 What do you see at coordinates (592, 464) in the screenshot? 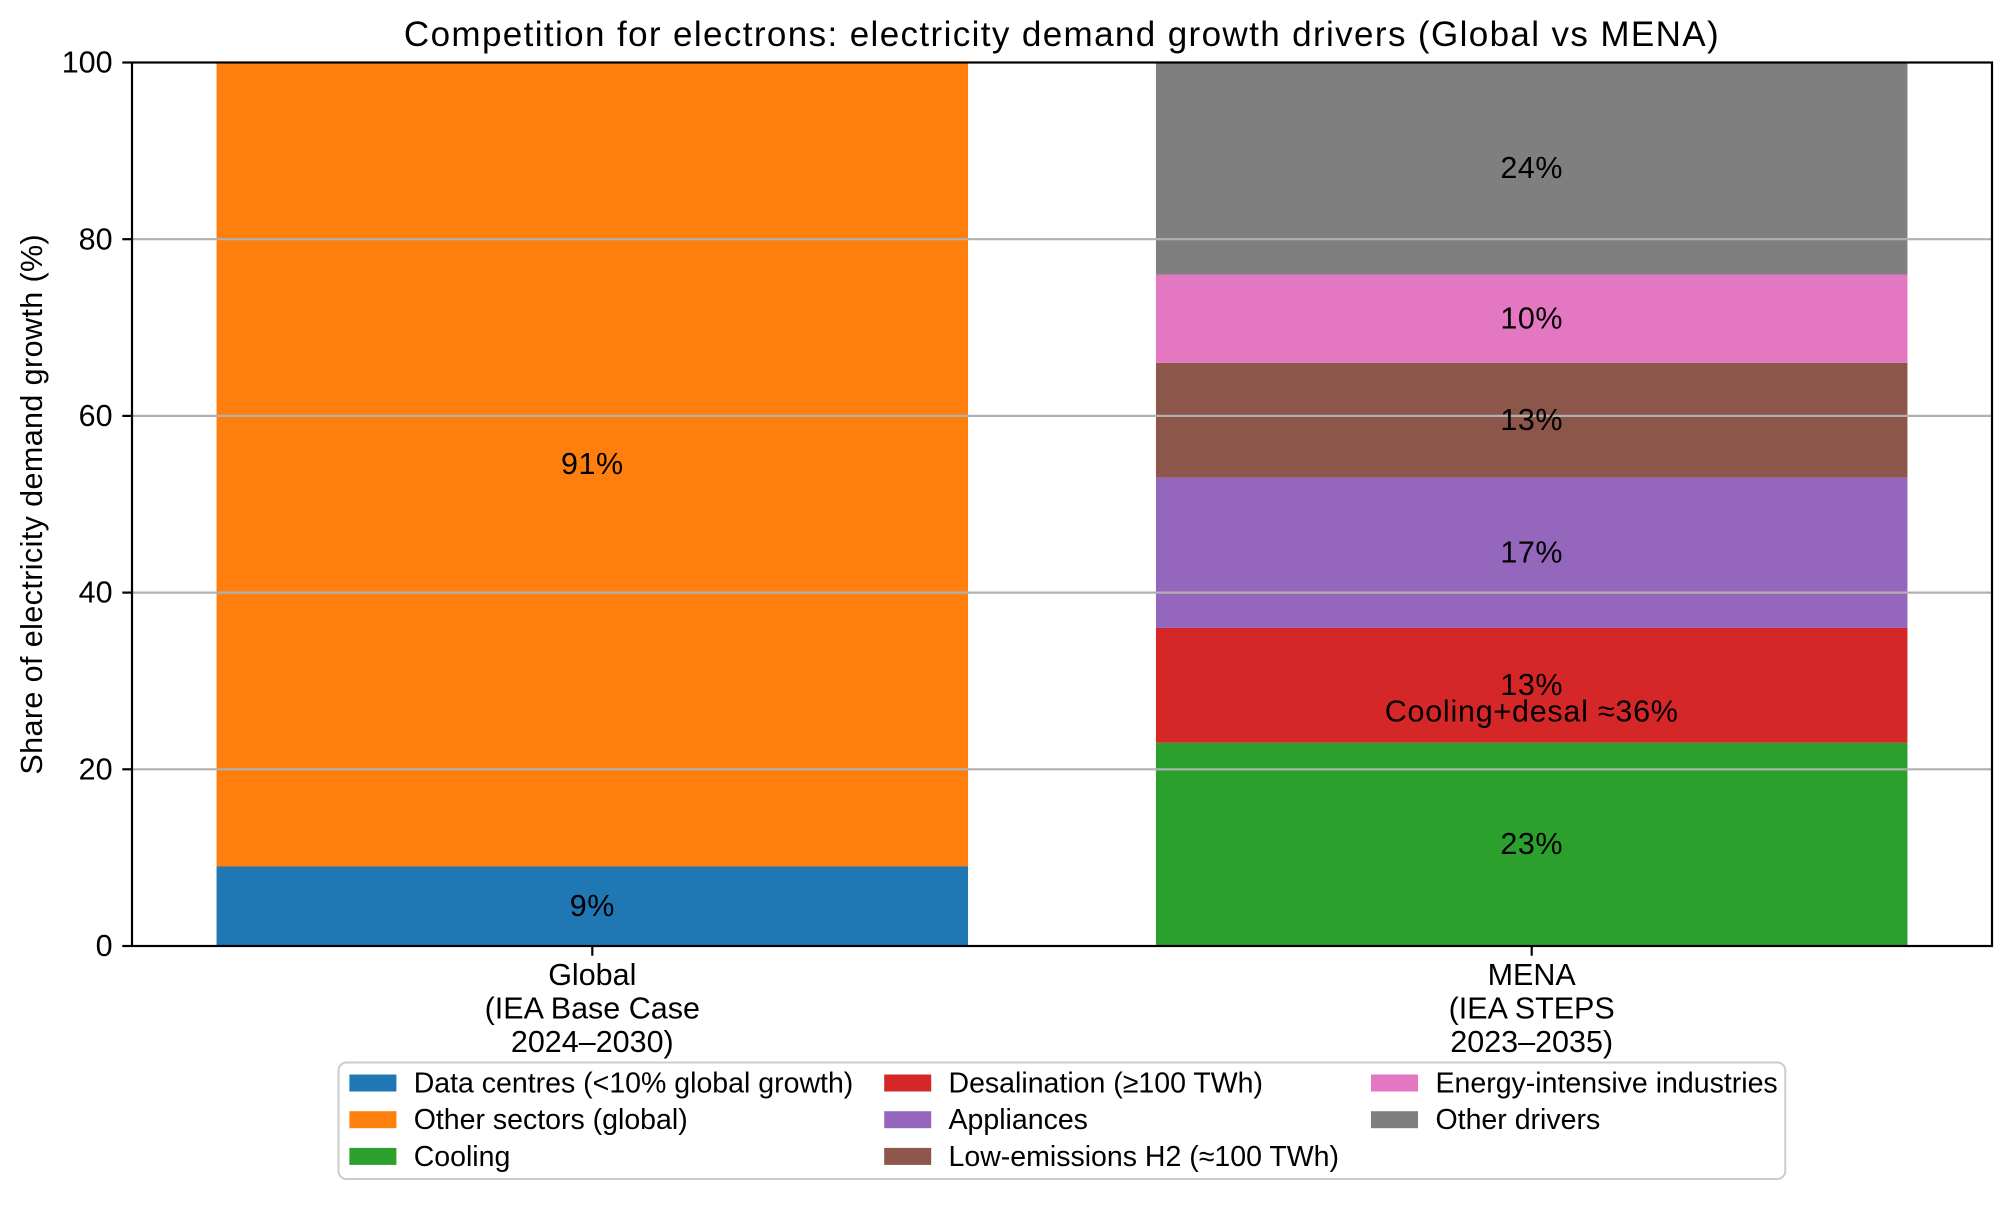
I see `svg-text: 91%` at bounding box center [592, 464].